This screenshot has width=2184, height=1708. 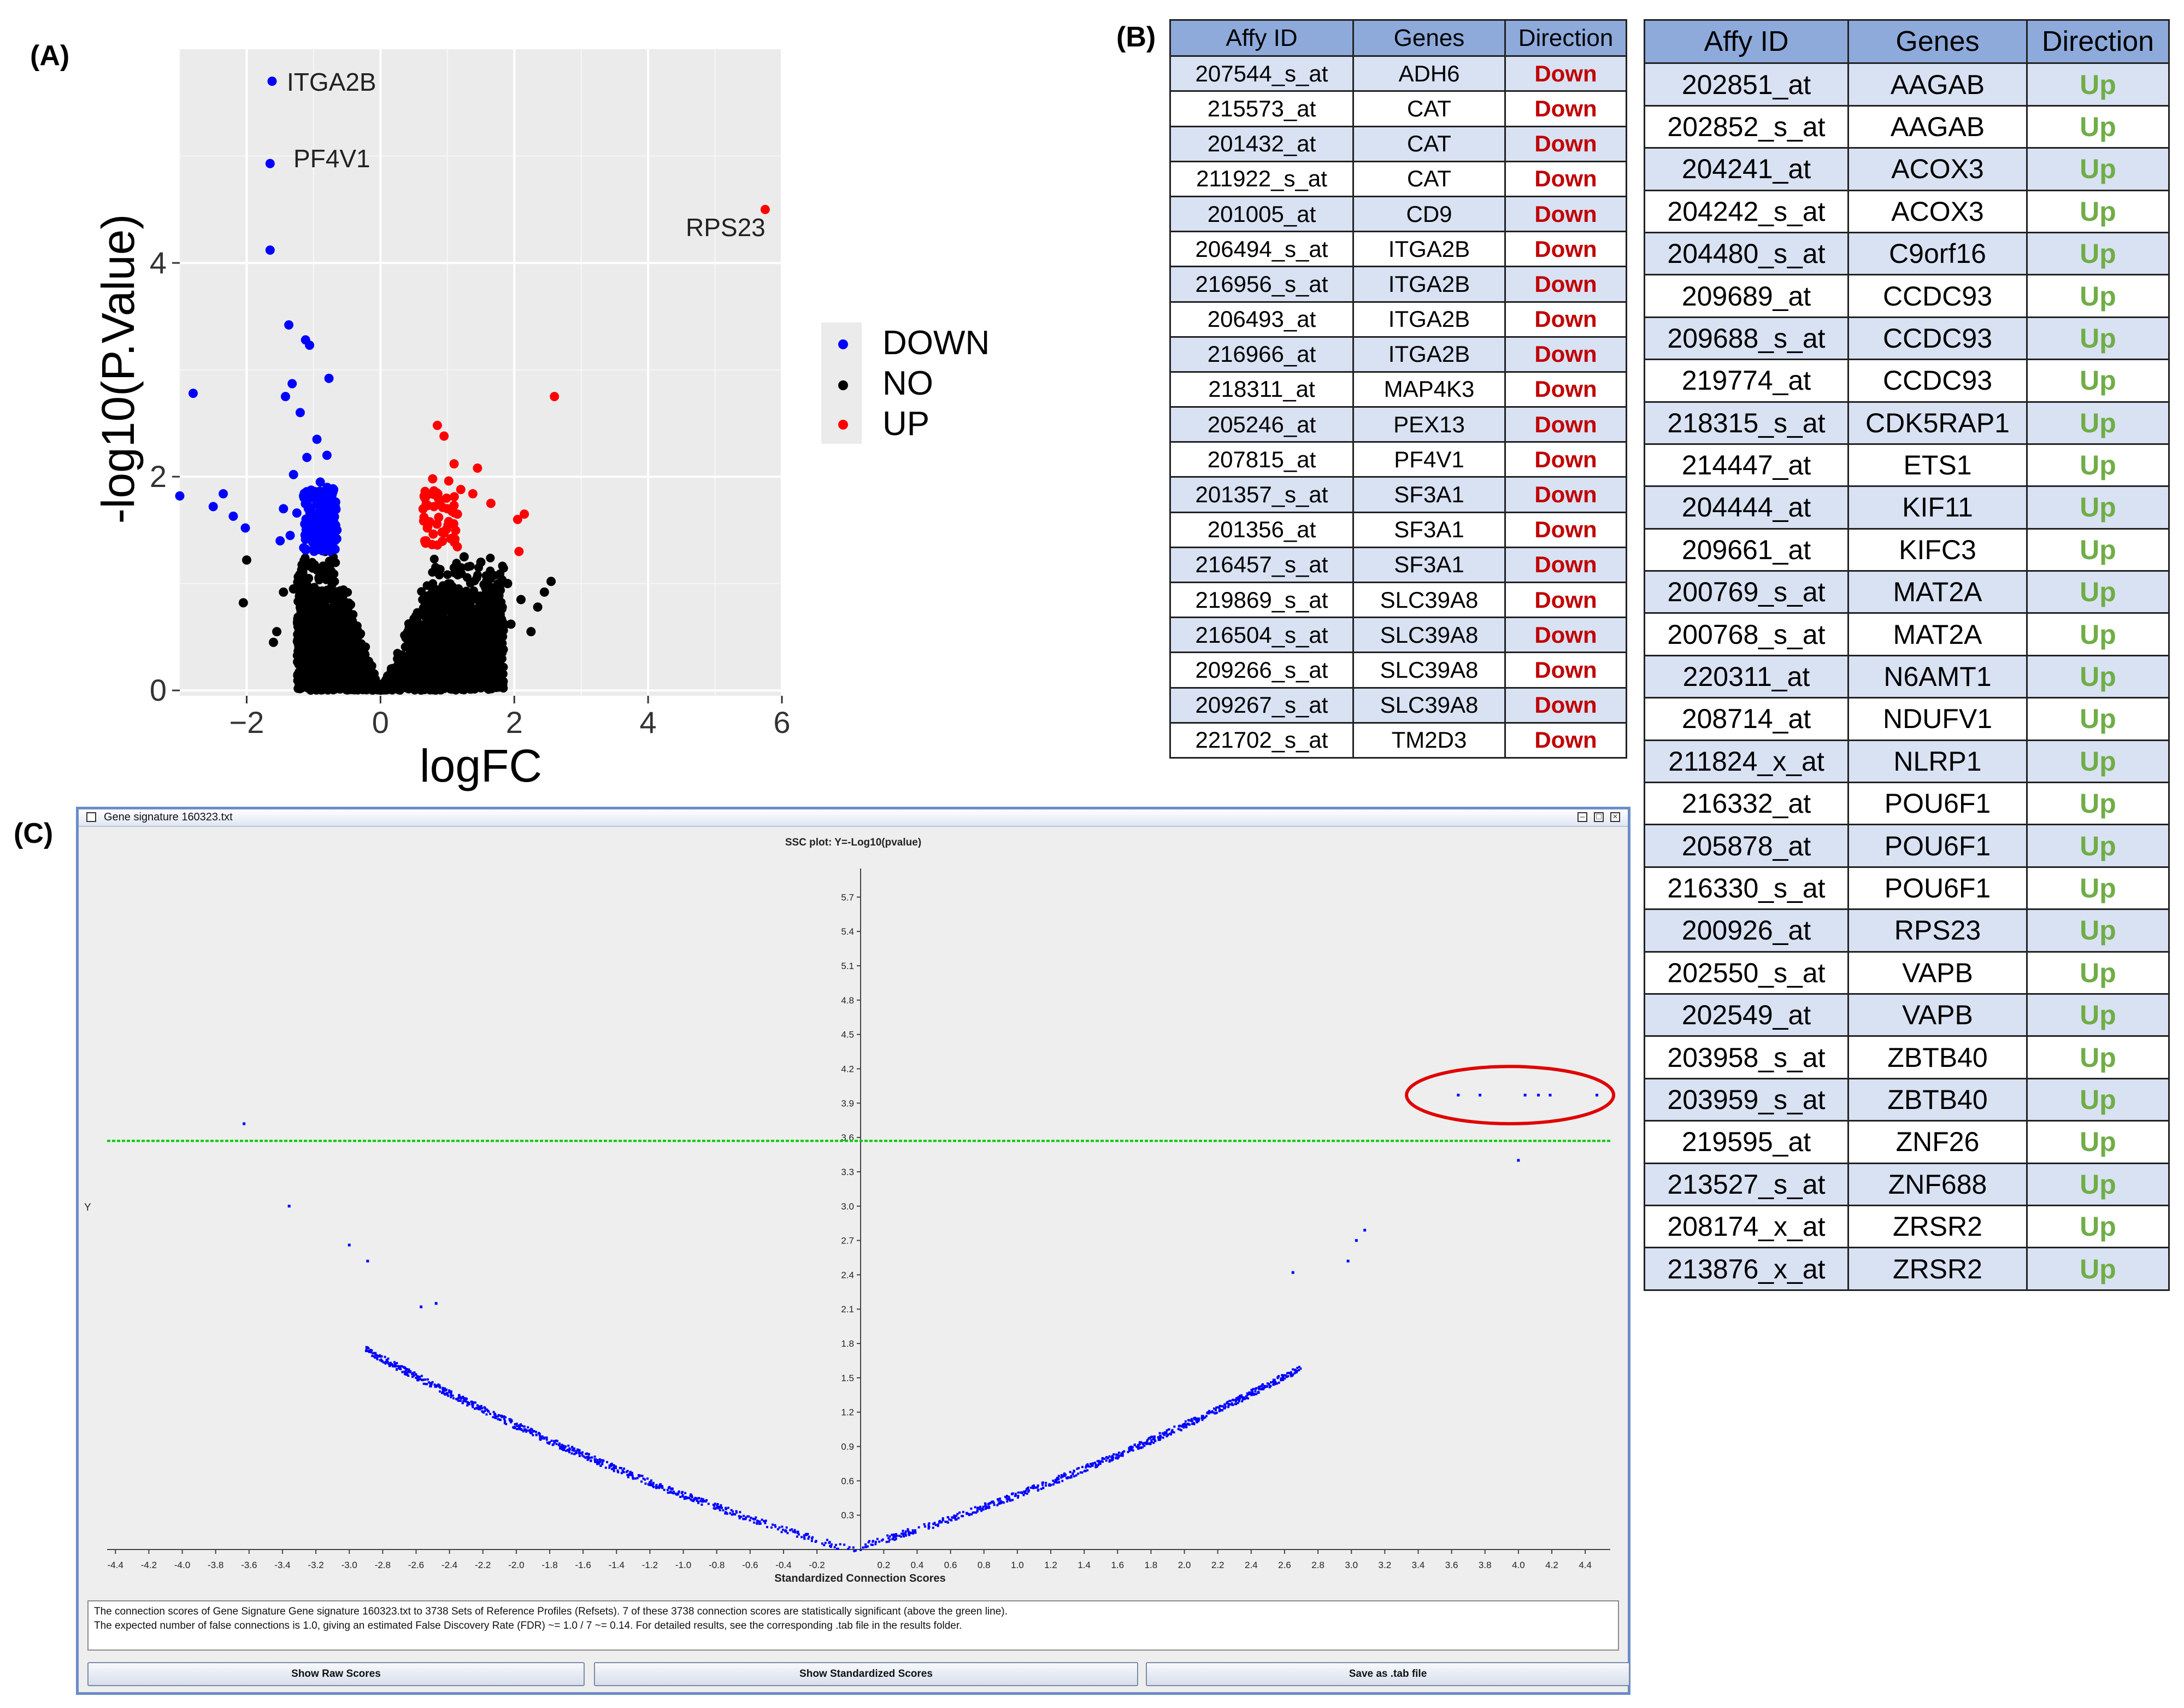 What do you see at coordinates (336, 1674) in the screenshot?
I see `show-raw-scores-button: Show Raw Scores` at bounding box center [336, 1674].